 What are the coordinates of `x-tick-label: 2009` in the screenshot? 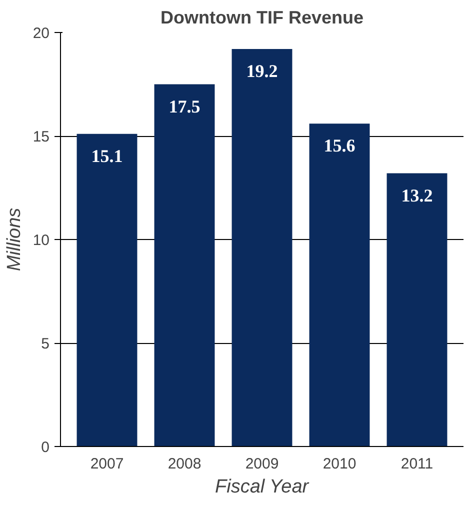 It's located at (262, 464).